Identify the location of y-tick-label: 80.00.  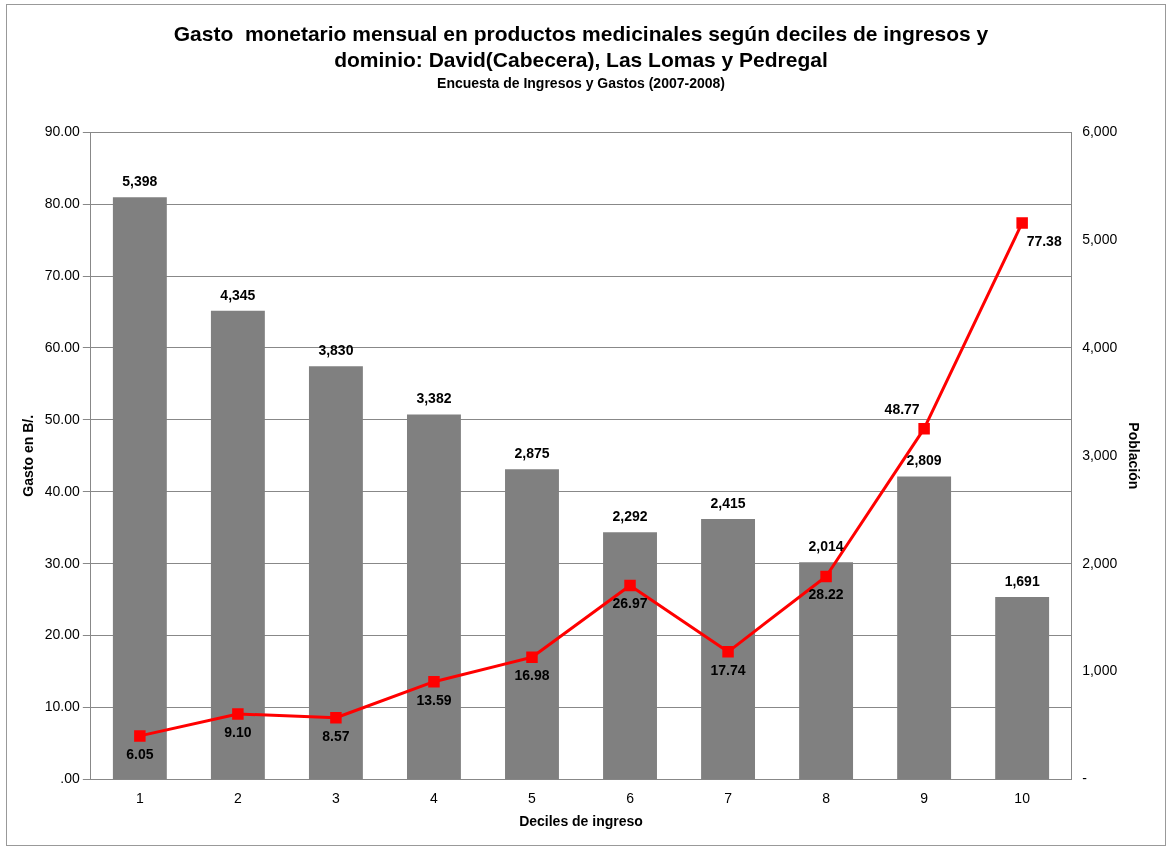
(62, 202).